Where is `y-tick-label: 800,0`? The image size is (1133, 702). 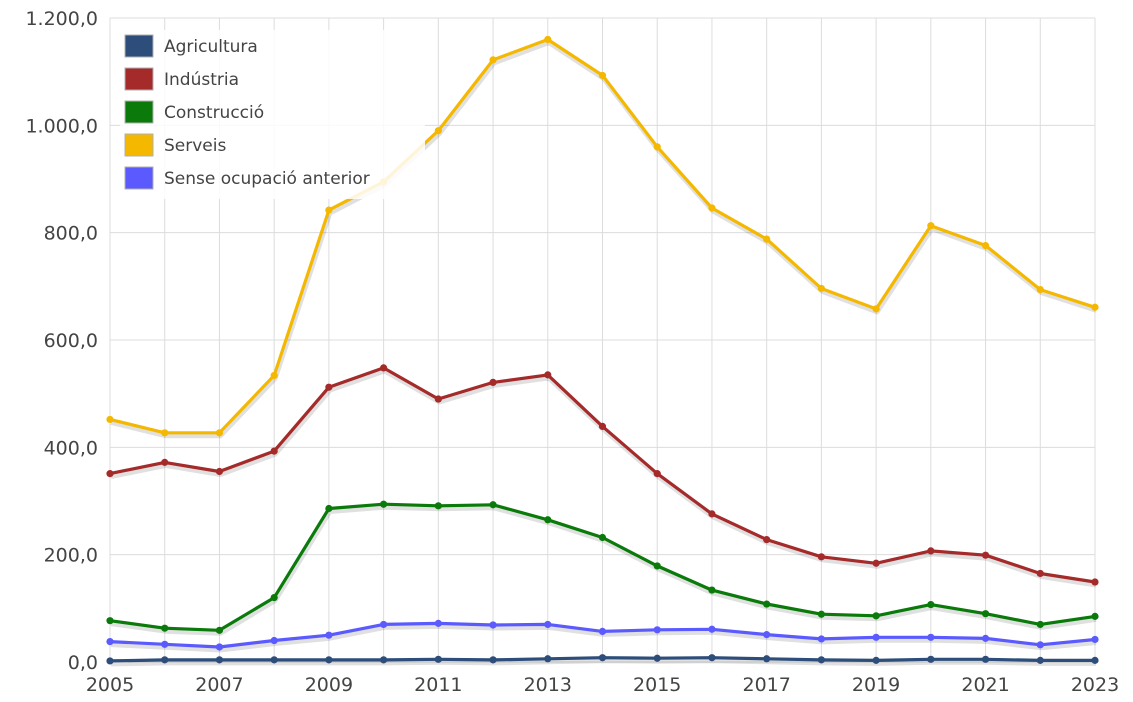 y-tick-label: 800,0 is located at coordinates (71, 234).